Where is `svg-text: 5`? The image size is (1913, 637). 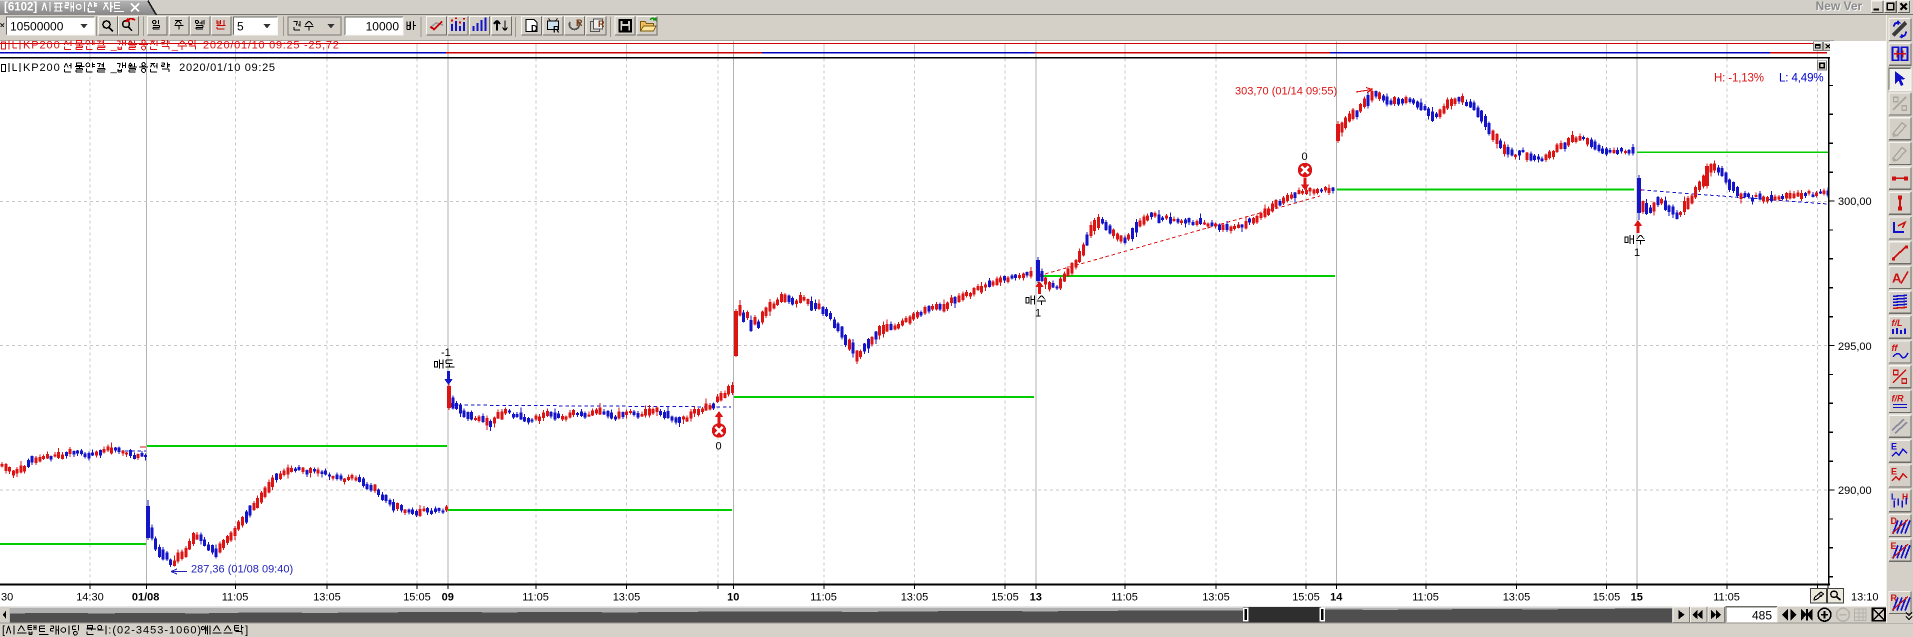 svg-text: 5 is located at coordinates (240, 27).